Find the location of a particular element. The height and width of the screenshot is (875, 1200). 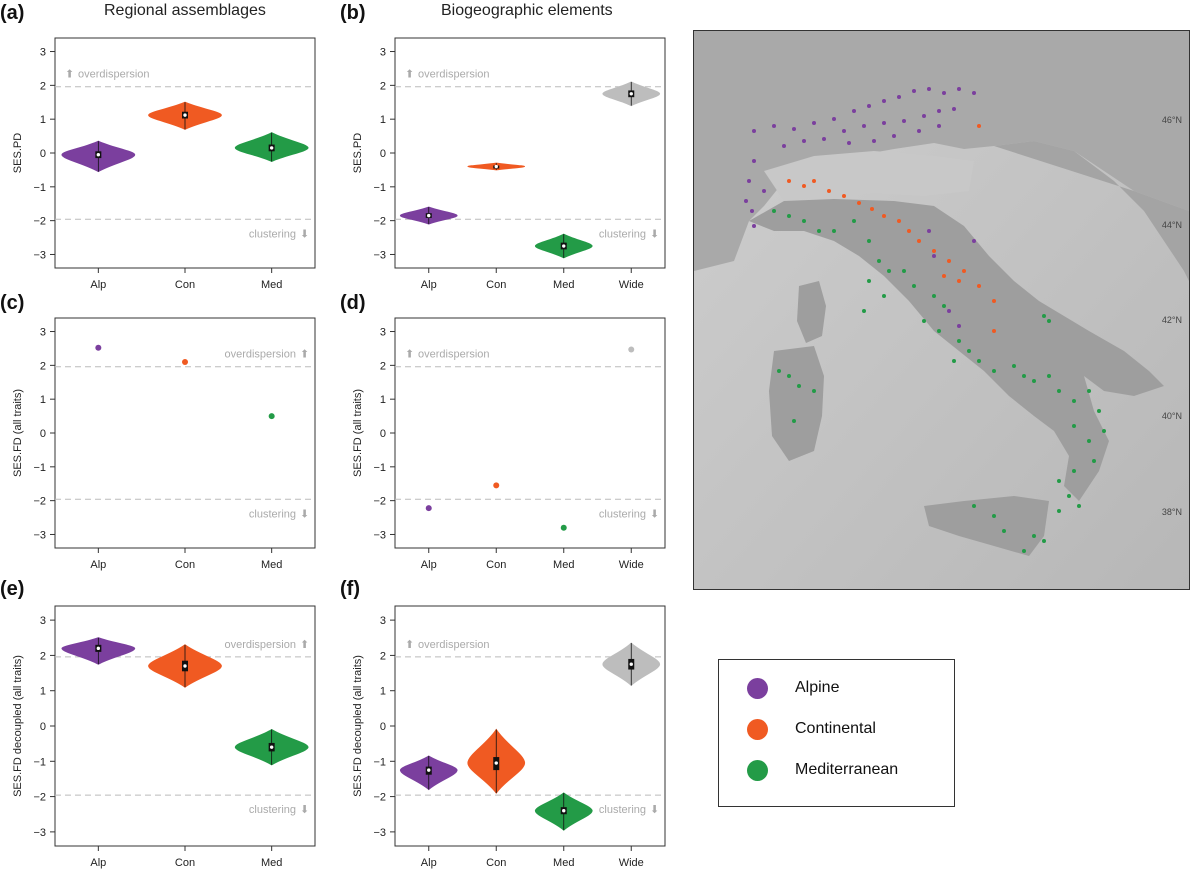

latitude-label: 38°N is located at coordinates (1172, 512).